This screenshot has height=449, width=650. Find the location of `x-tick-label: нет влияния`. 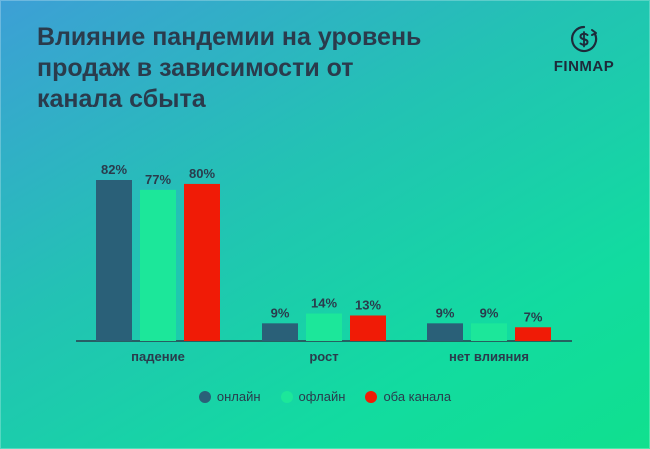

x-tick-label: нет влияния is located at coordinates (489, 356).